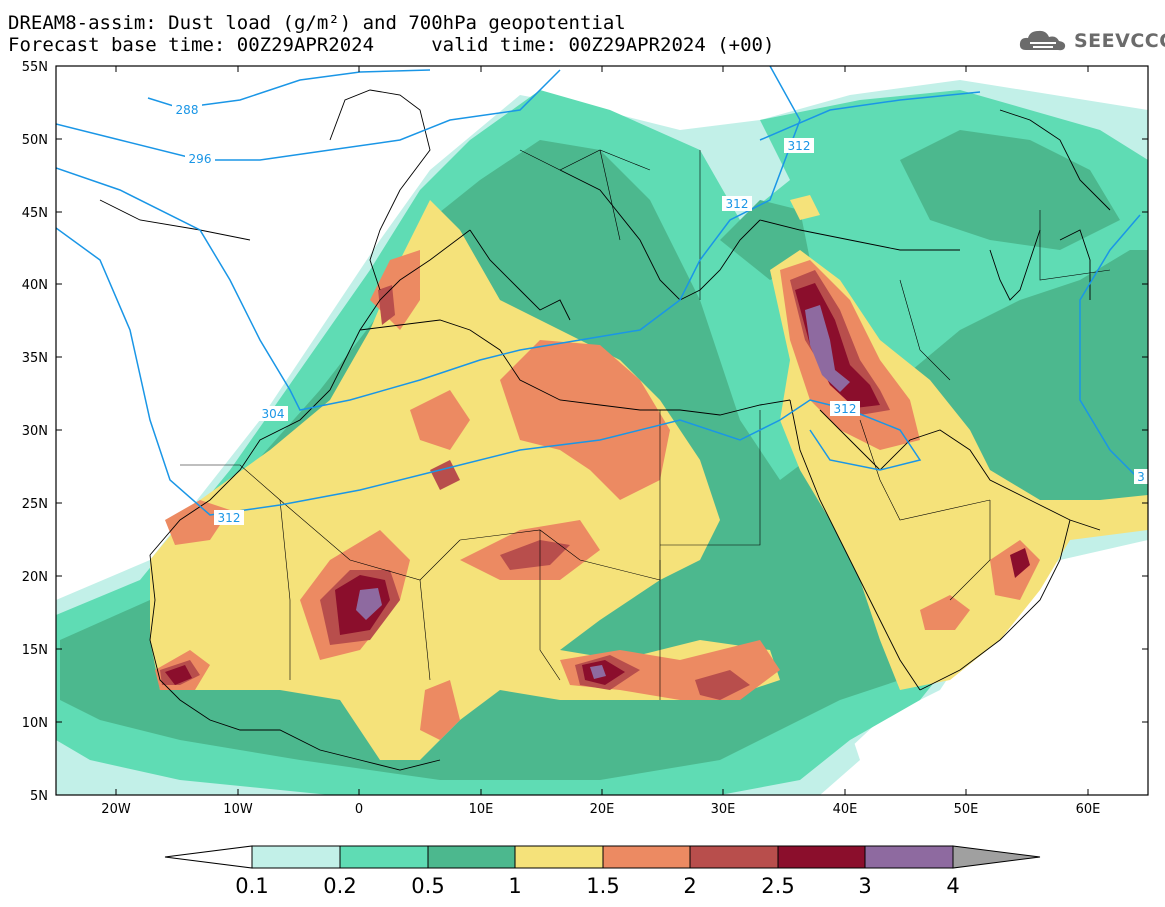 This screenshot has height=907, width=1165. What do you see at coordinates (35, 650) in the screenshot?
I see `lat-label: 15N` at bounding box center [35, 650].